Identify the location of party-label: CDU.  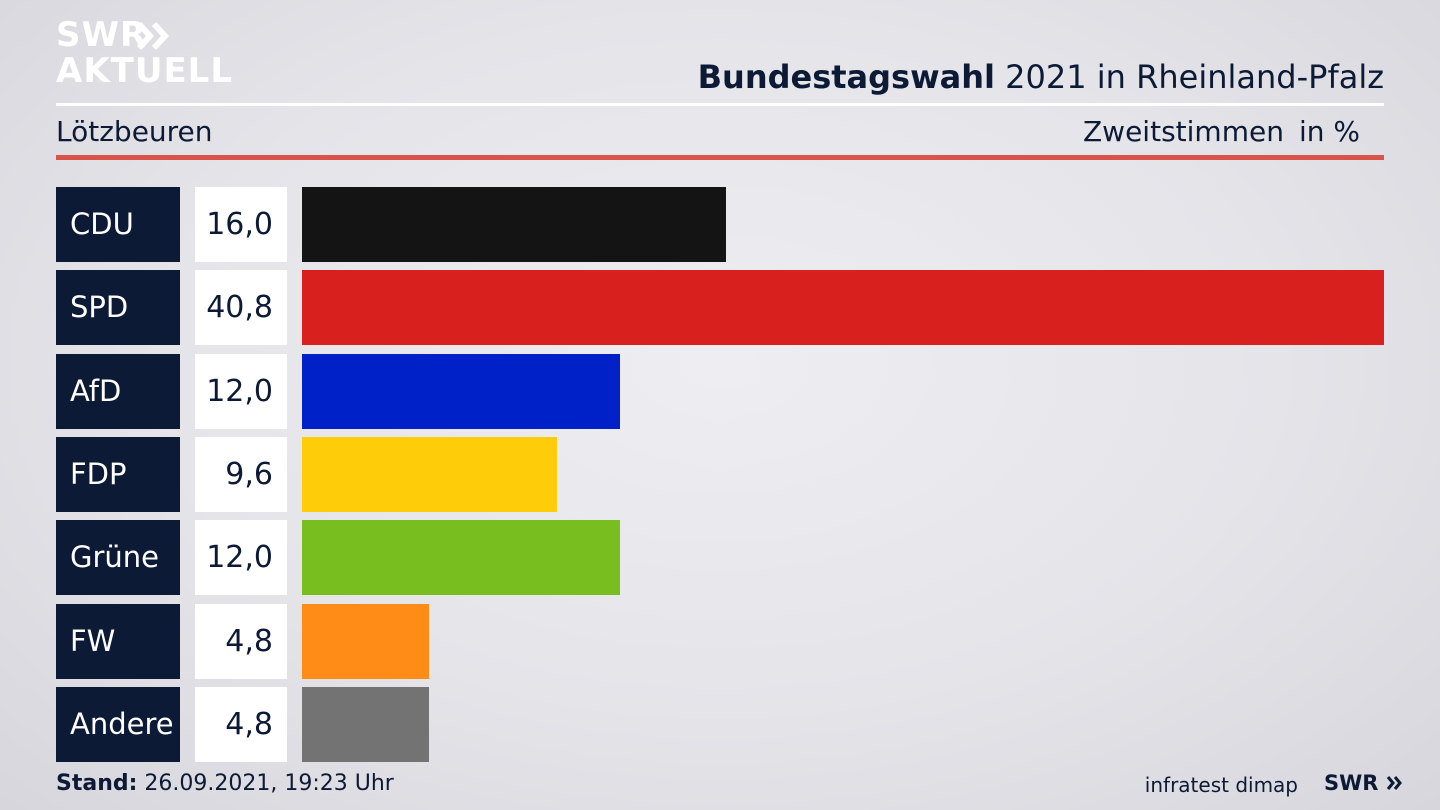
(118, 224).